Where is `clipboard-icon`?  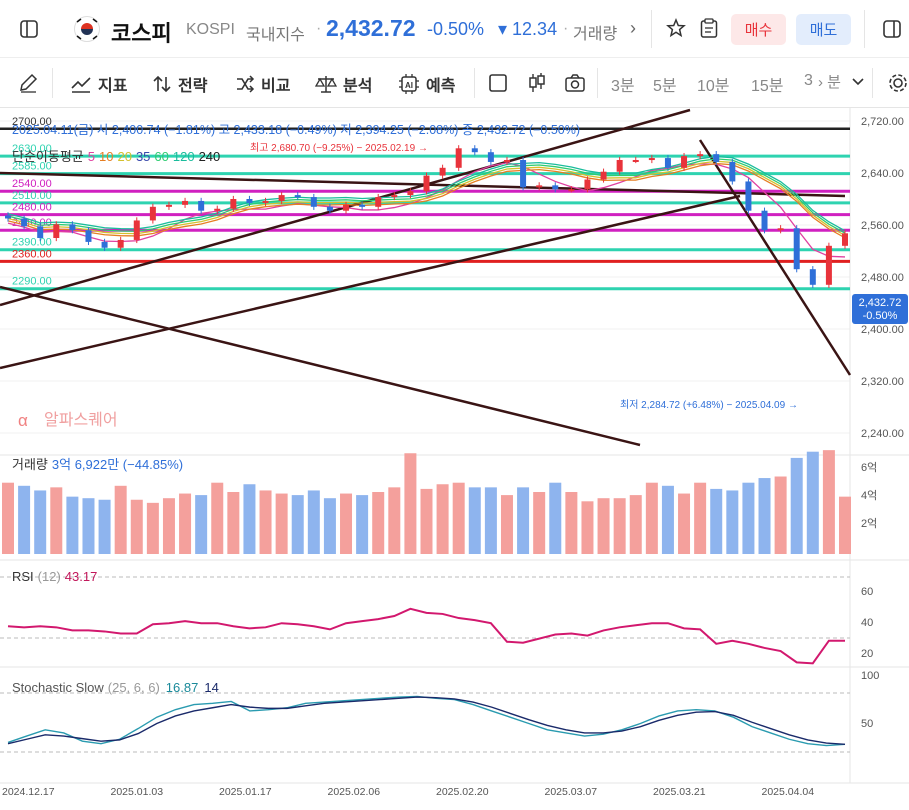 clipboard-icon is located at coordinates (709, 30).